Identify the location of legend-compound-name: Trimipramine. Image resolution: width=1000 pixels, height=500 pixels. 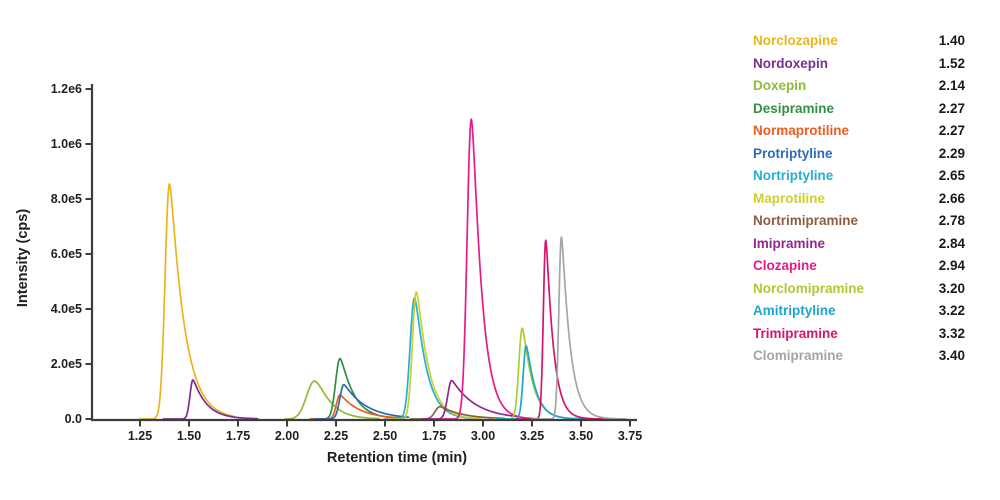
(795, 333).